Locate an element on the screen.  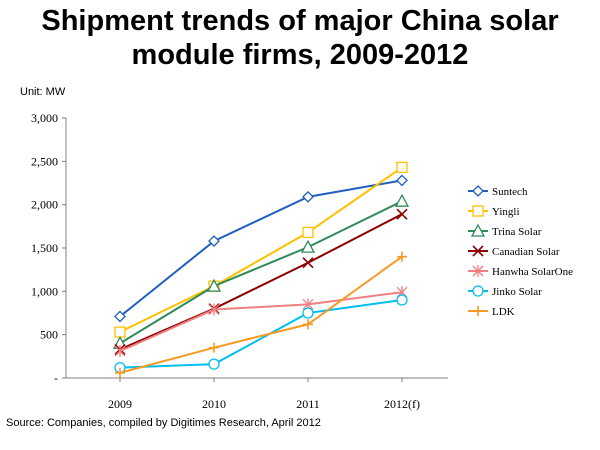
series-line-ldk is located at coordinates (261, 314).